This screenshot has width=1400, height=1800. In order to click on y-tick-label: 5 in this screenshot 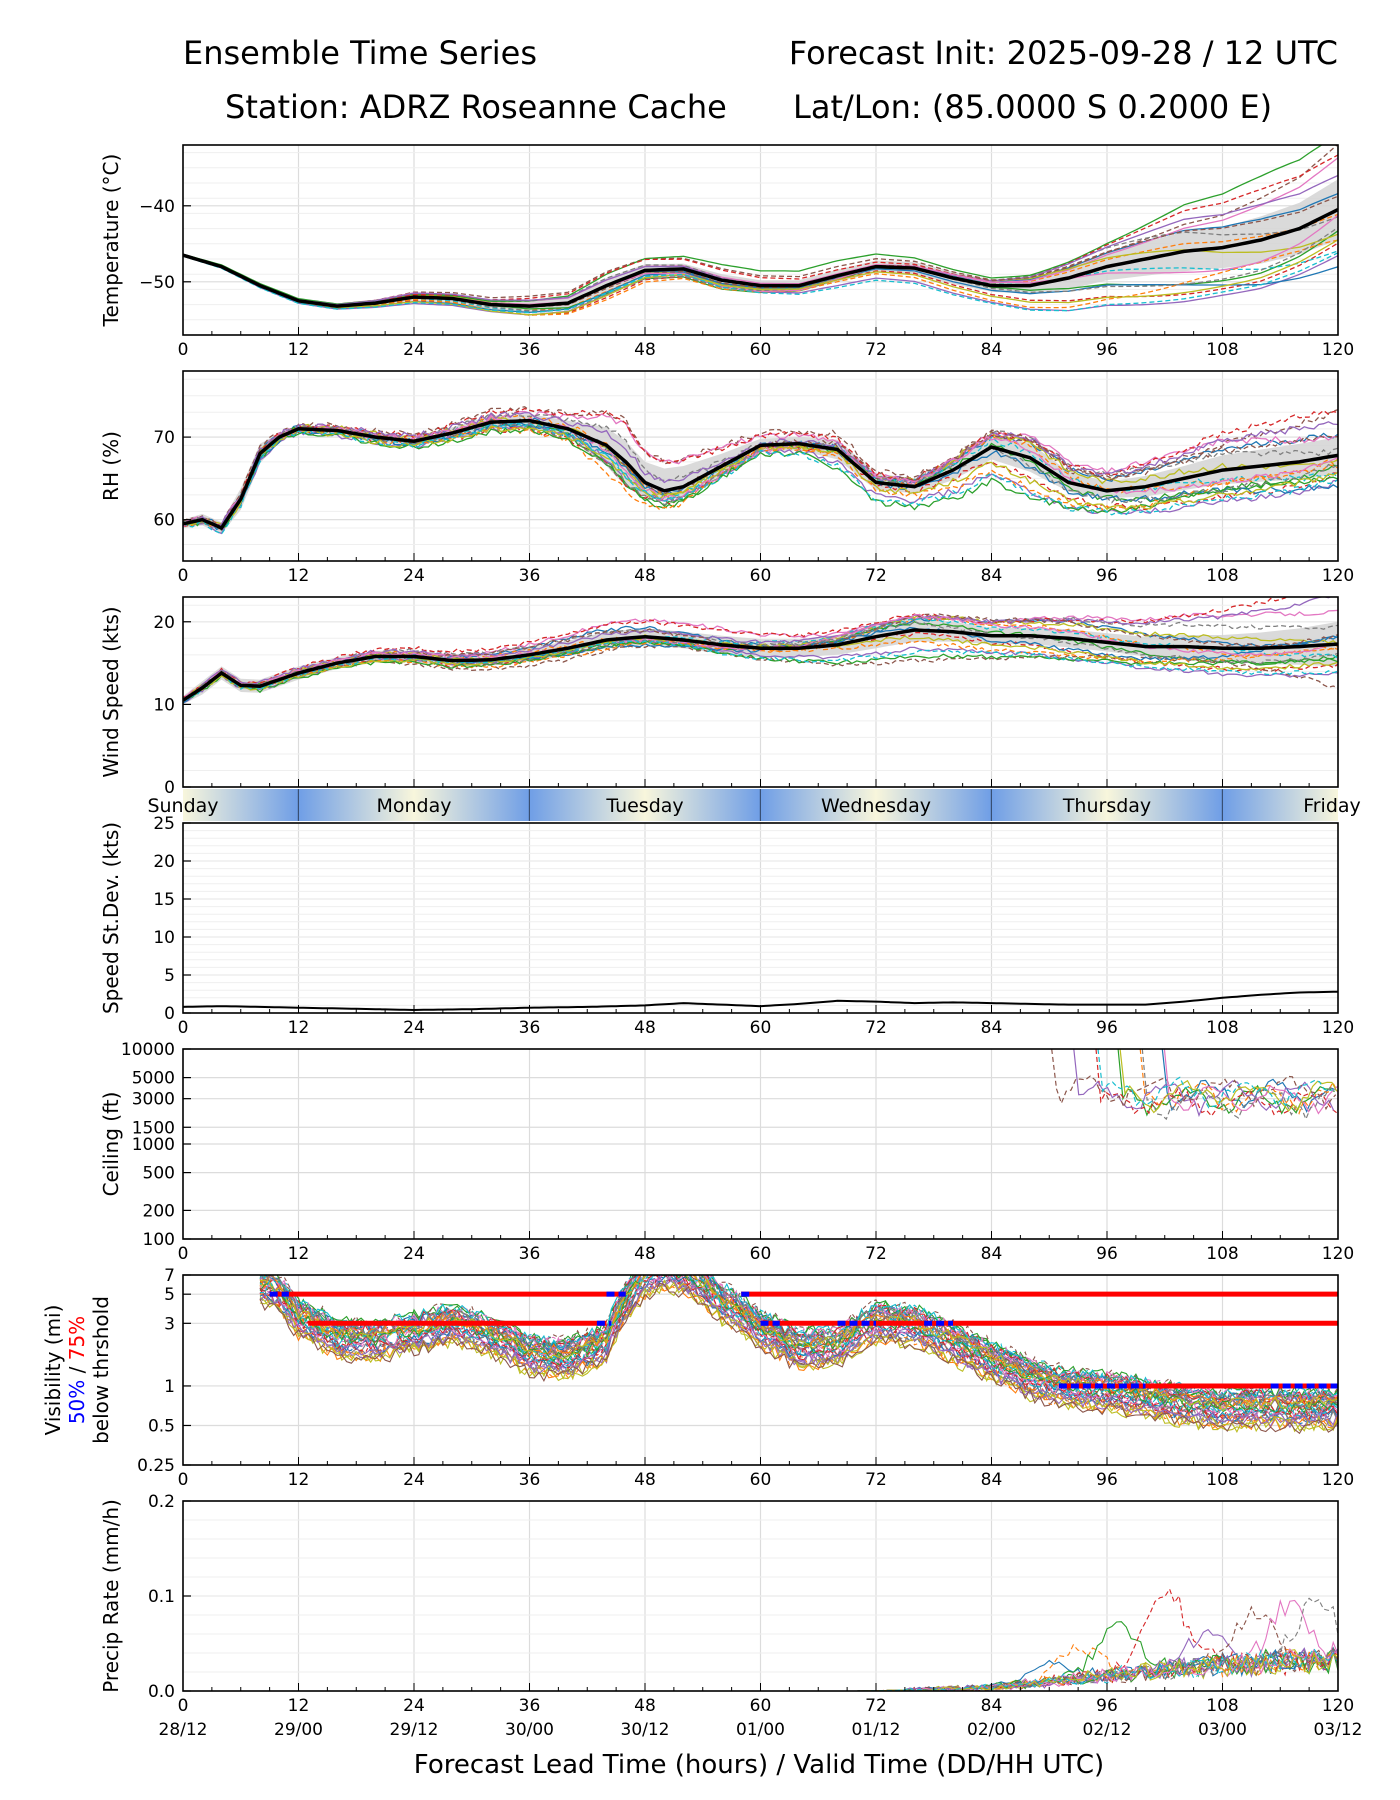, I will do `click(169, 1295)`.